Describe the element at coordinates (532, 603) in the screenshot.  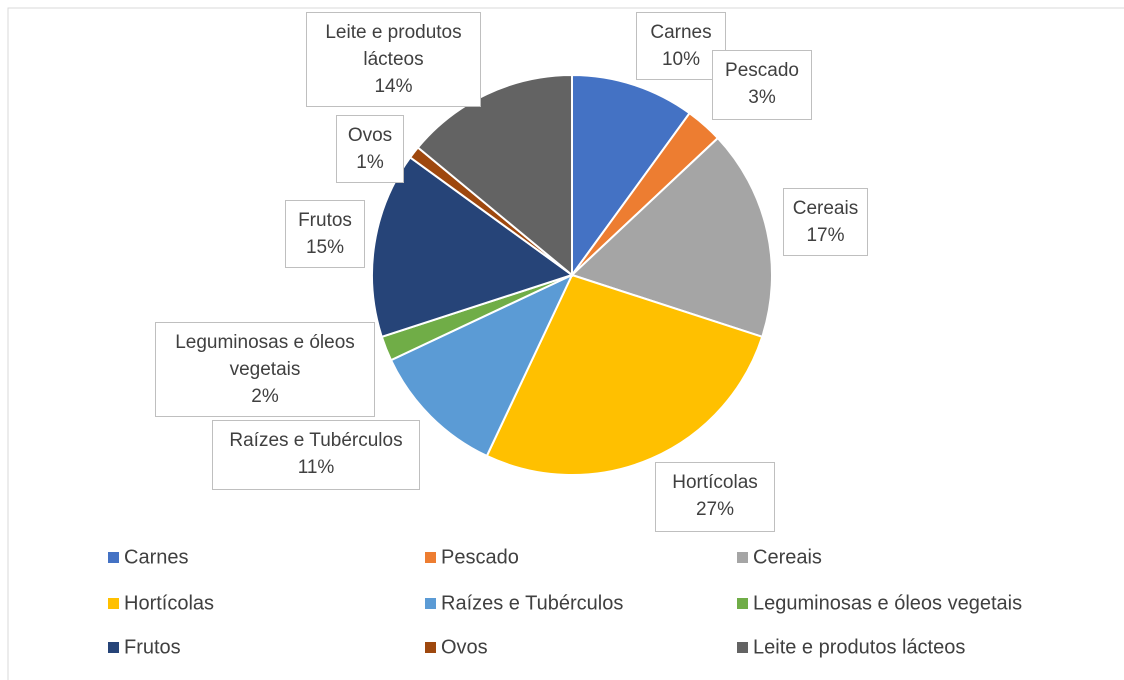
I see `legend-label: Raízes e Tubérculos` at that location.